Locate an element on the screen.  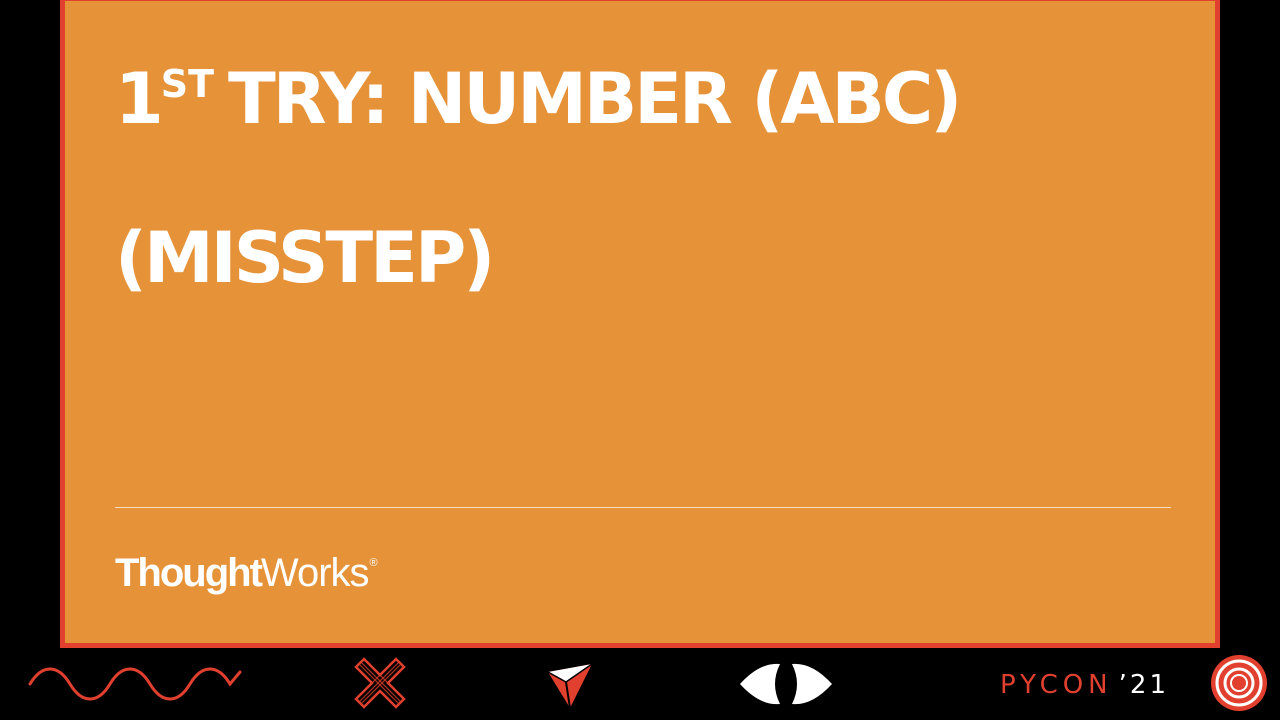
eye-icon is located at coordinates (786, 684).